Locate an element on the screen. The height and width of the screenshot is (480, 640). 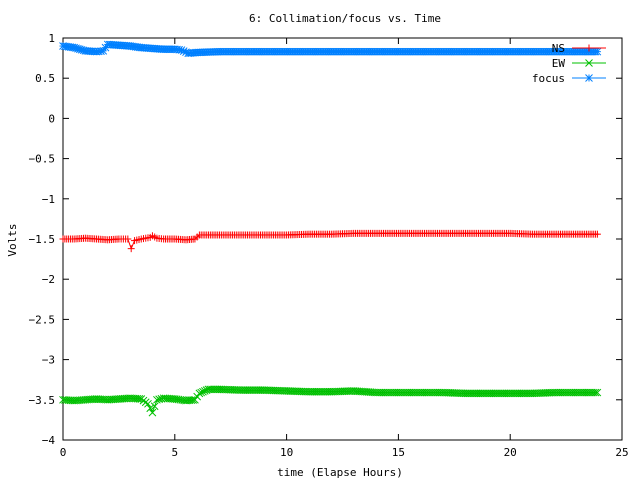
y-tick-label: −2 is located at coordinates (48, 279).